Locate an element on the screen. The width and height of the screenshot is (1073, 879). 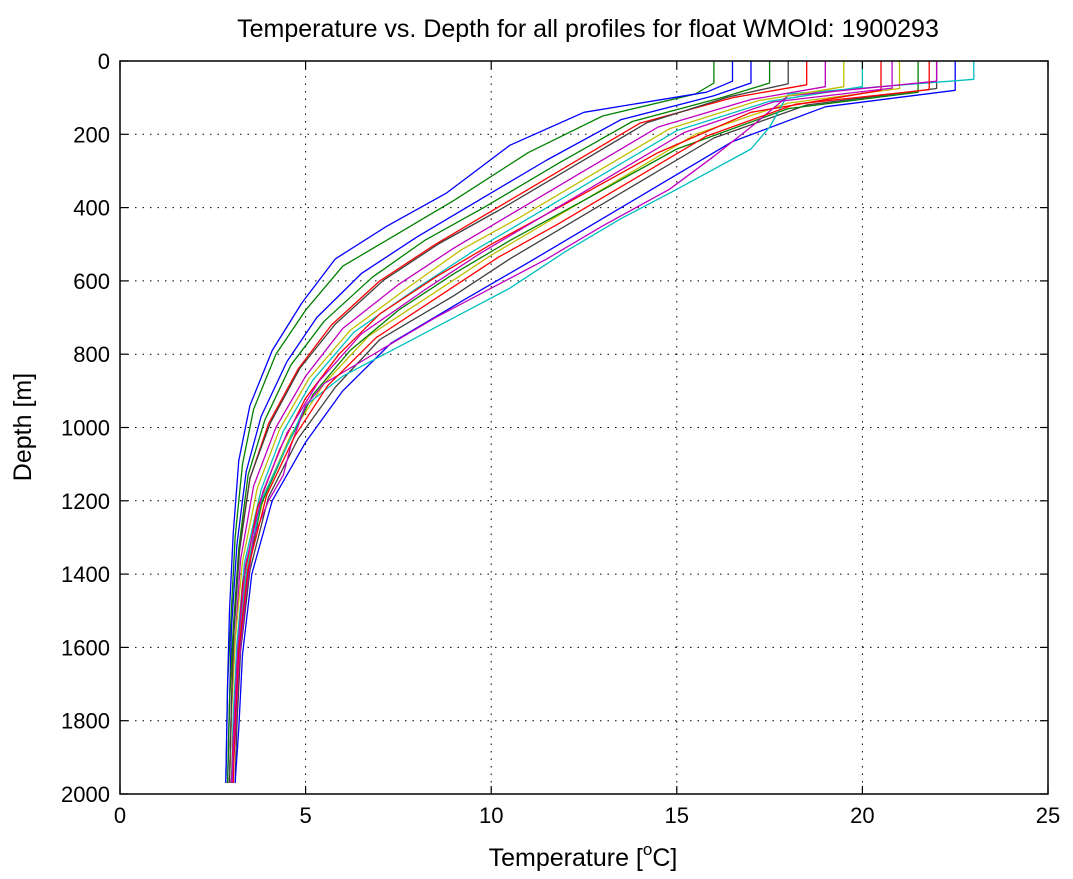
y-tick-label: 1000 is located at coordinates (85, 428).